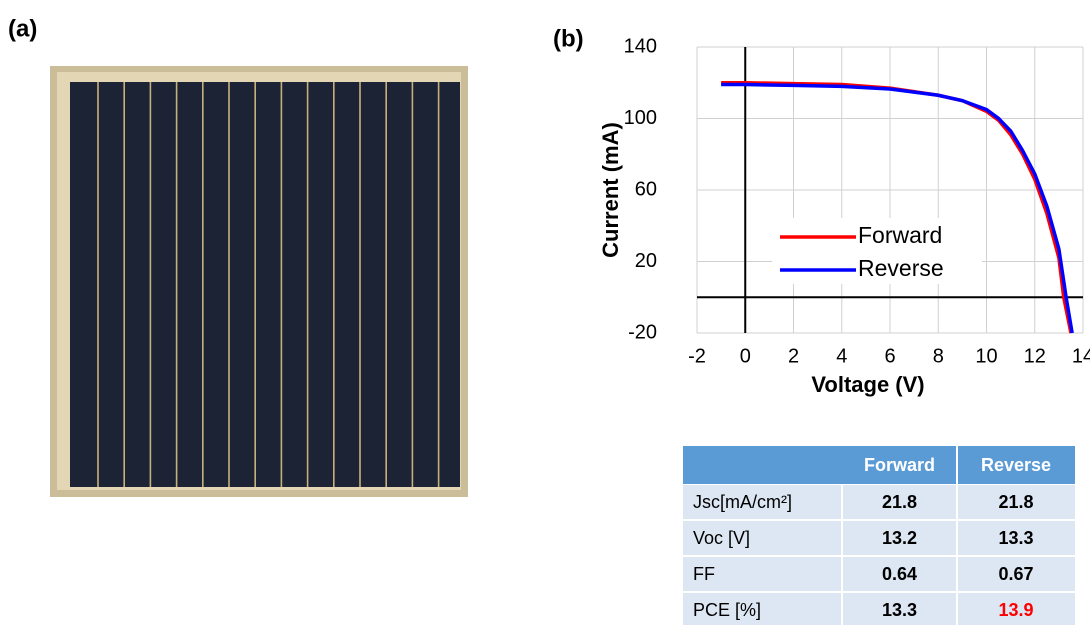  What do you see at coordinates (1035, 356) in the screenshot?
I see `x-tick-label: 12` at bounding box center [1035, 356].